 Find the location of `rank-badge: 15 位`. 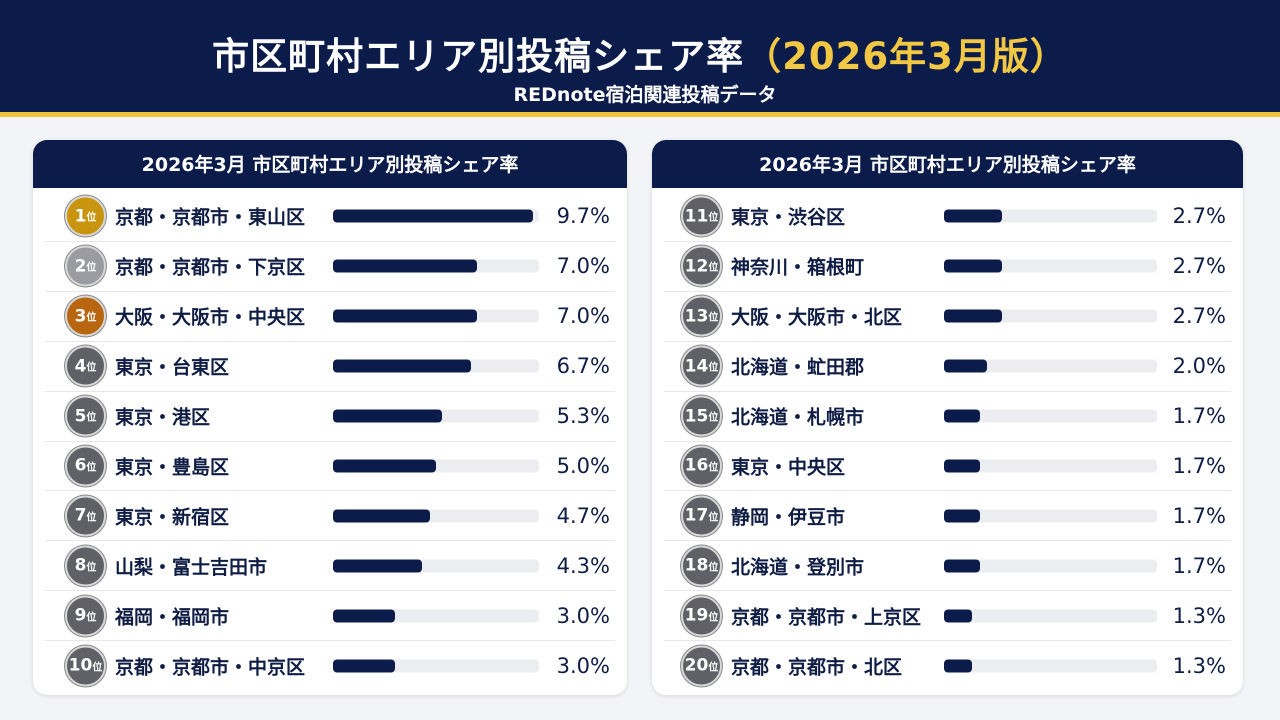

rank-badge: 15 位 is located at coordinates (701, 416).